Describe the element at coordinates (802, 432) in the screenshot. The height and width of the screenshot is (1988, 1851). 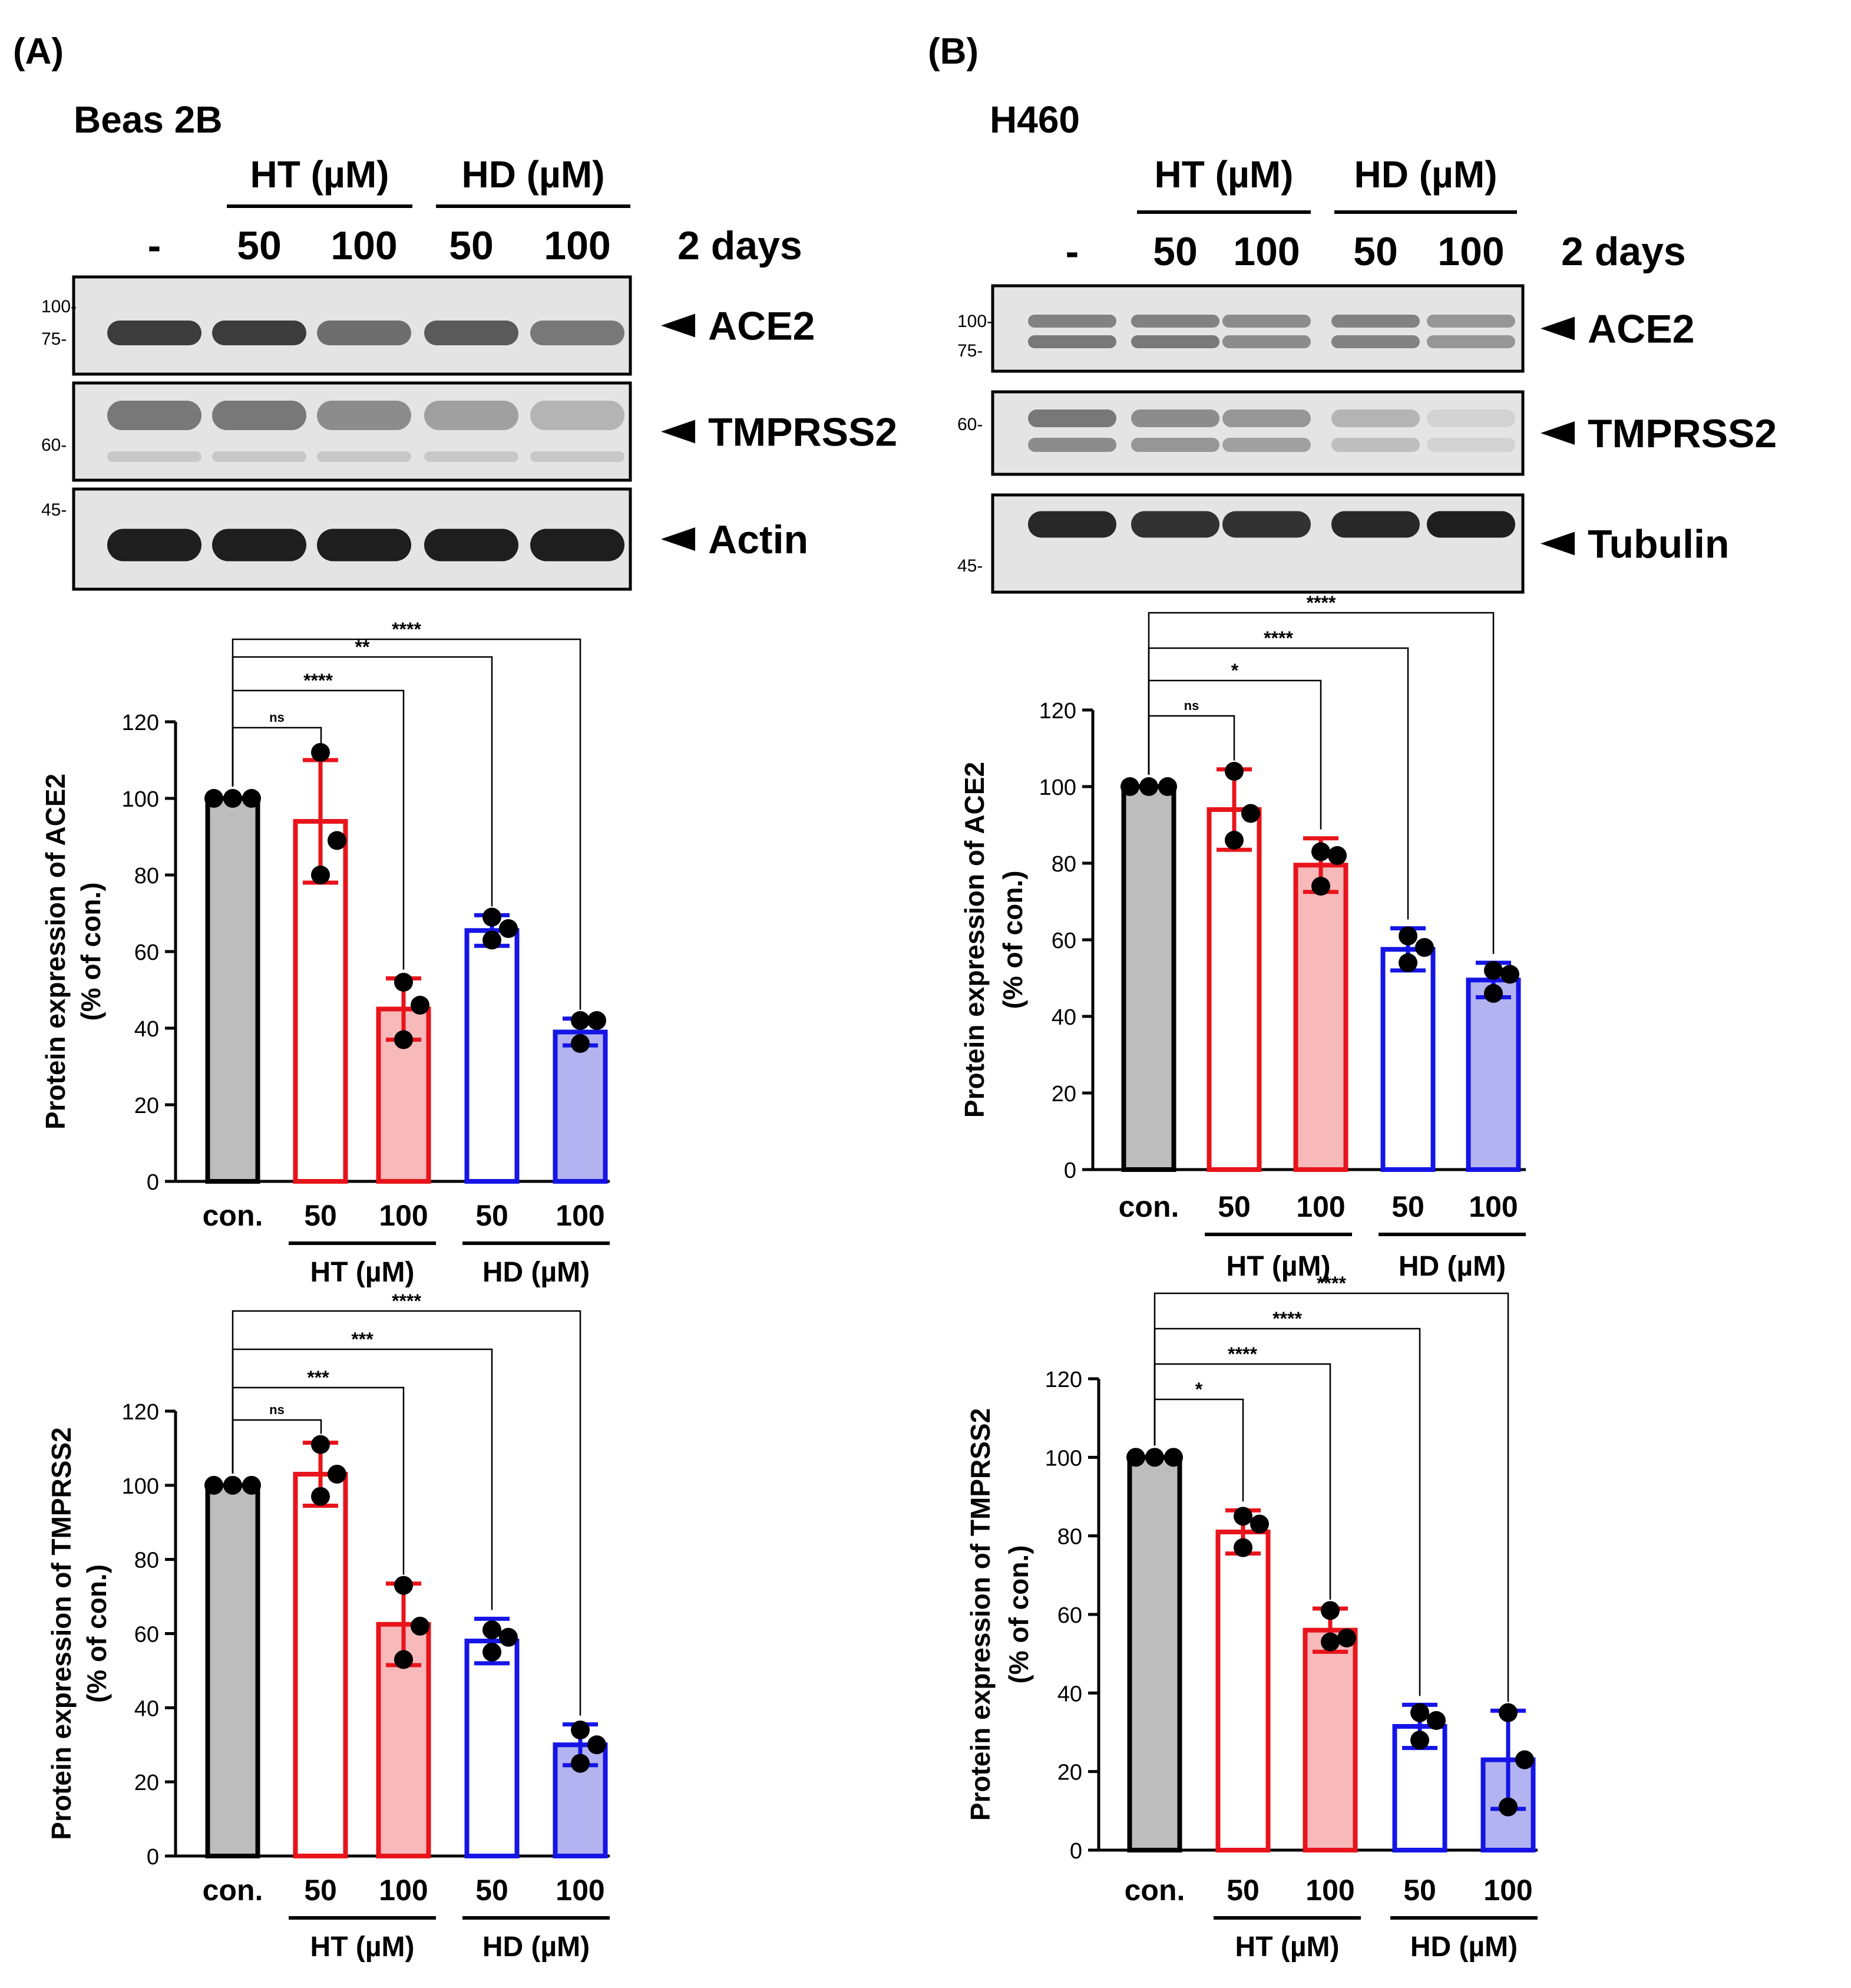
I see `protein-name-label: TMPRSS2` at that location.